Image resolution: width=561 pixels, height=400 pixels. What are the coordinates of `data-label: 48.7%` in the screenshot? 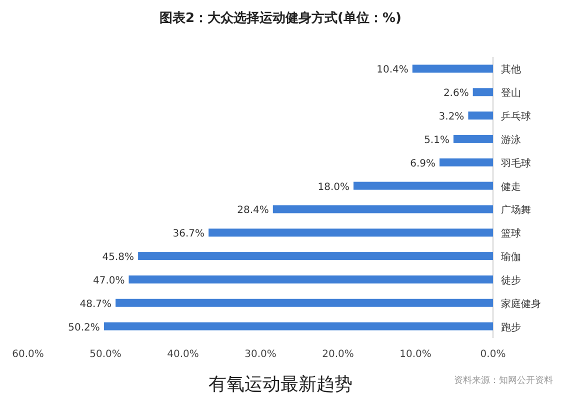 It's located at (96, 304).